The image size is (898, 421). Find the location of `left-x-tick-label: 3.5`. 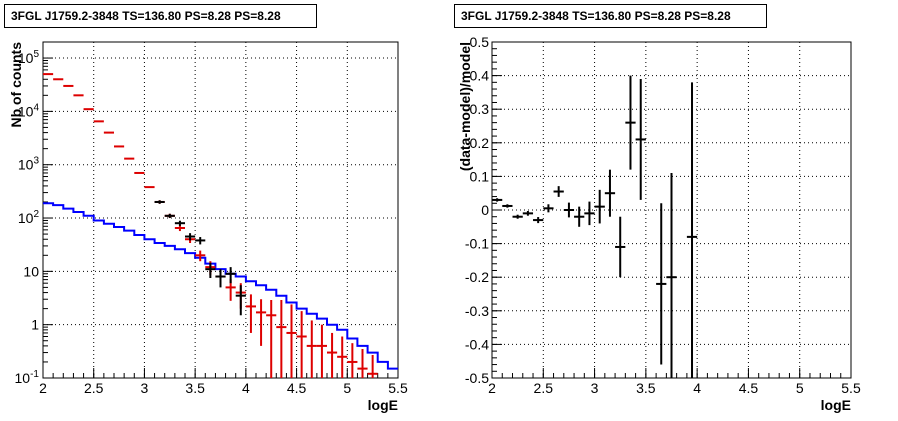

left-x-tick-label: 3.5 is located at coordinates (195, 388).